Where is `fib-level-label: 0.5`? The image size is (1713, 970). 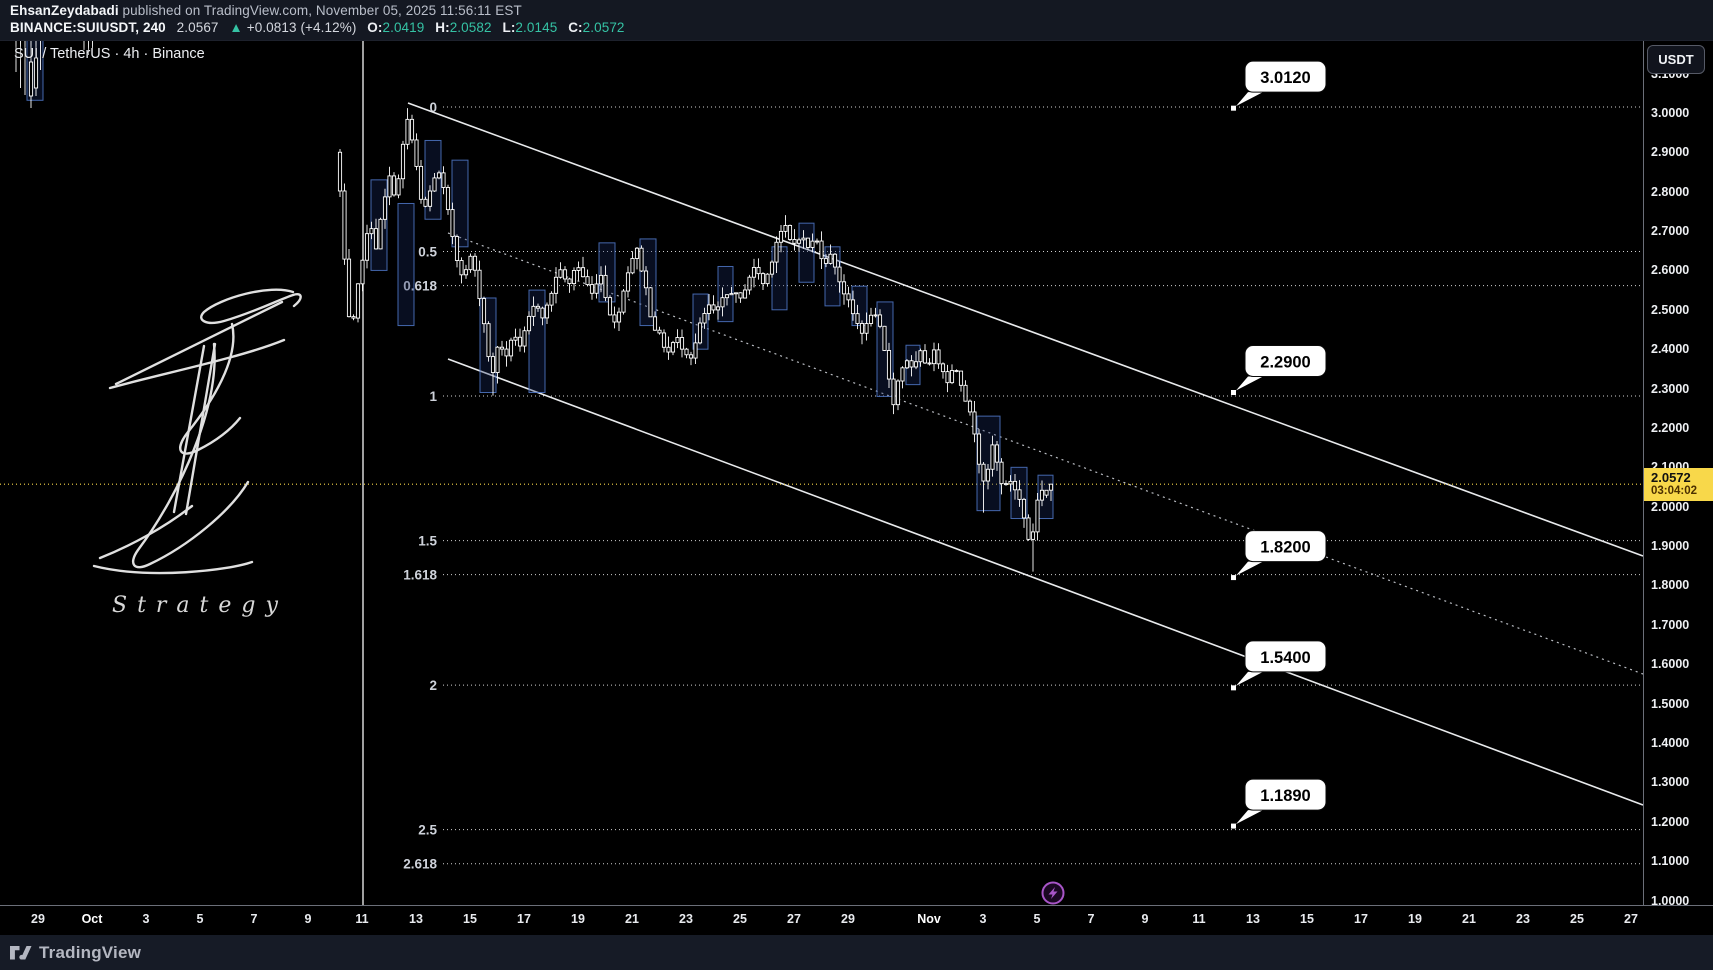
fib-level-label: 0.5 is located at coordinates (427, 252).